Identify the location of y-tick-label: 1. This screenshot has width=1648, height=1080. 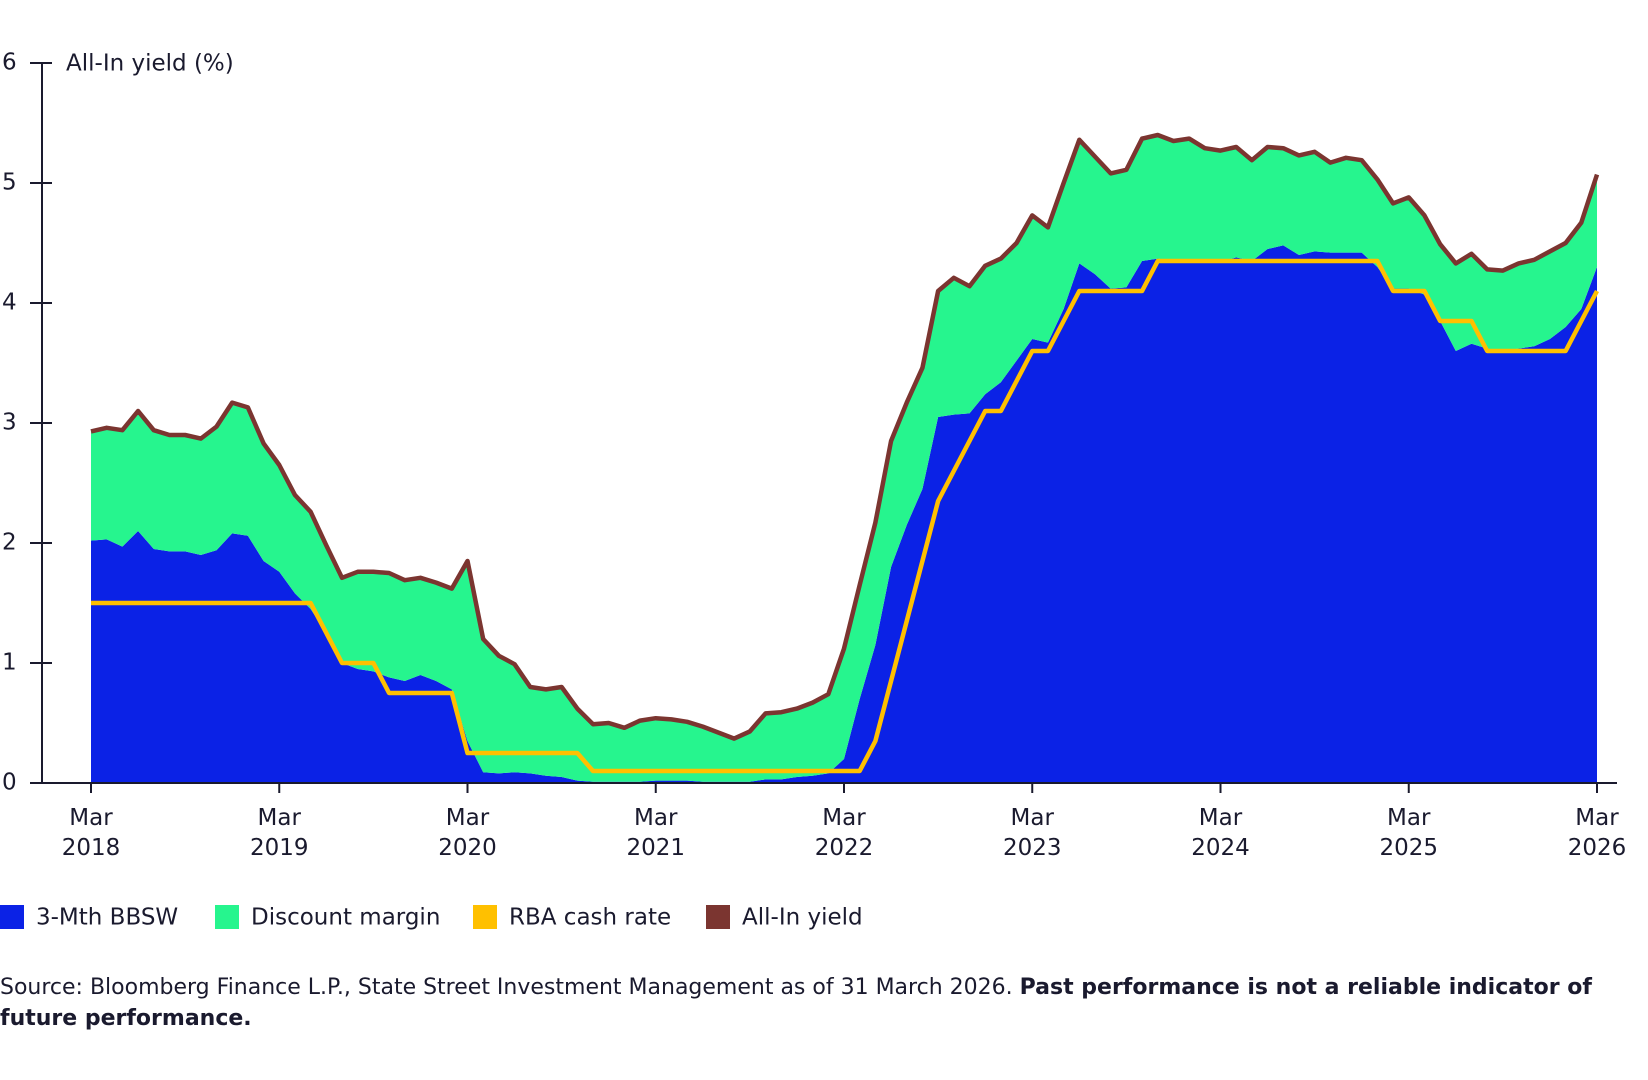
(9, 663).